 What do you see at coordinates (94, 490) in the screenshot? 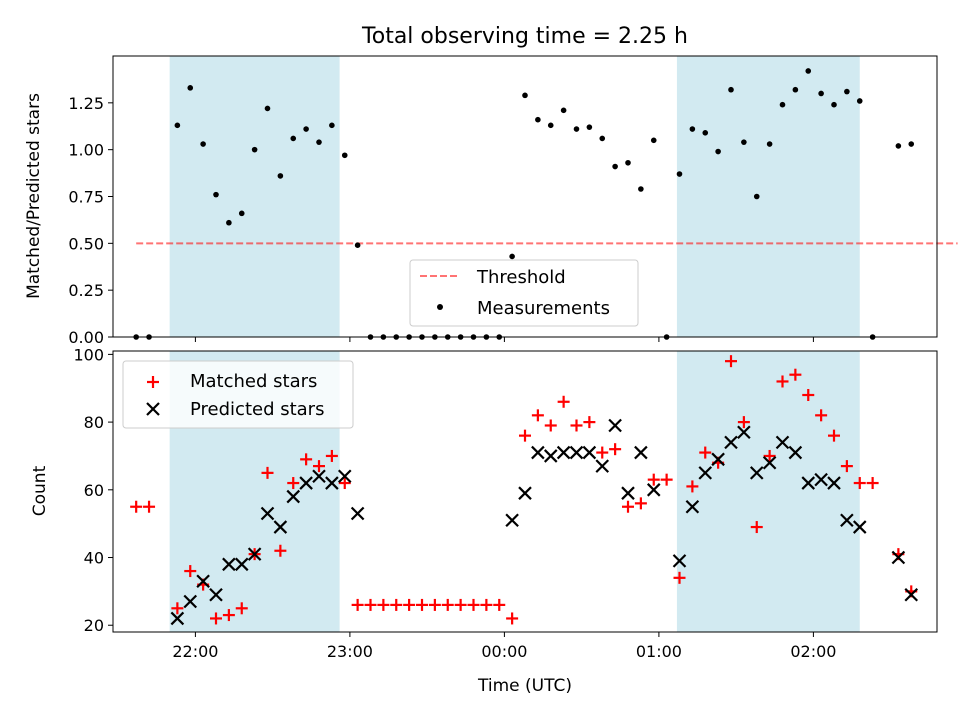
I see `bottom-ytick-label: 60` at bounding box center [94, 490].